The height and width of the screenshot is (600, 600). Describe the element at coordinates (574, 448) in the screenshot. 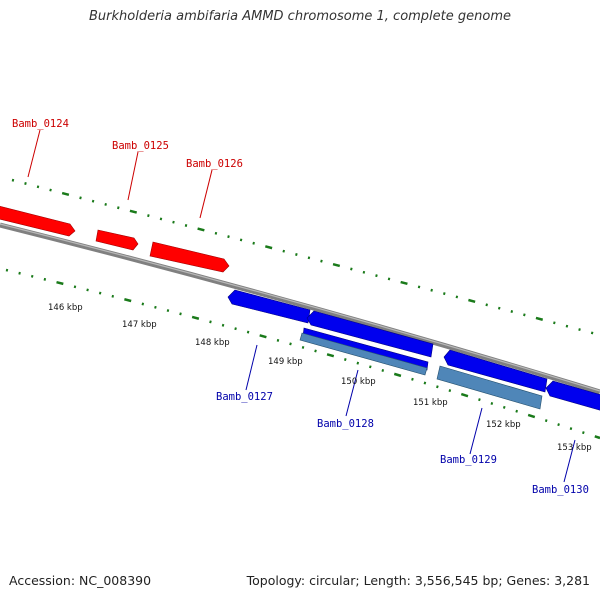

I see `tick-label-153: 153 kbp` at that location.